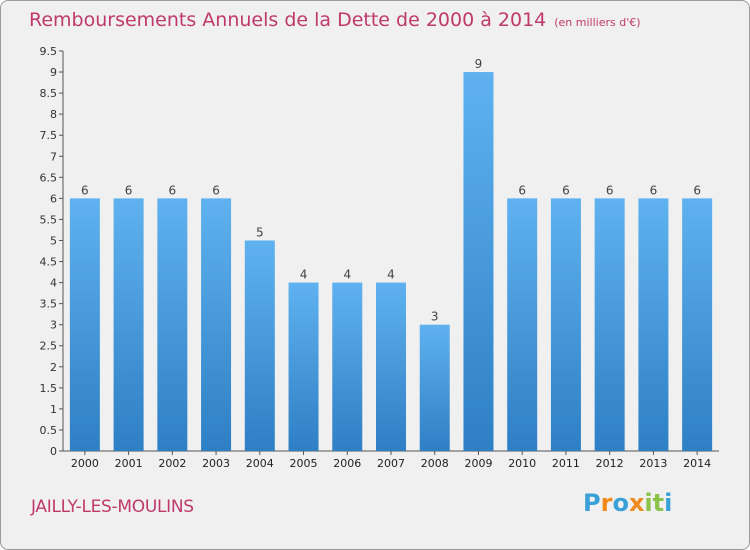 The image size is (750, 550). Describe the element at coordinates (172, 463) in the screenshot. I see `x-tick-label: 2002` at that location.